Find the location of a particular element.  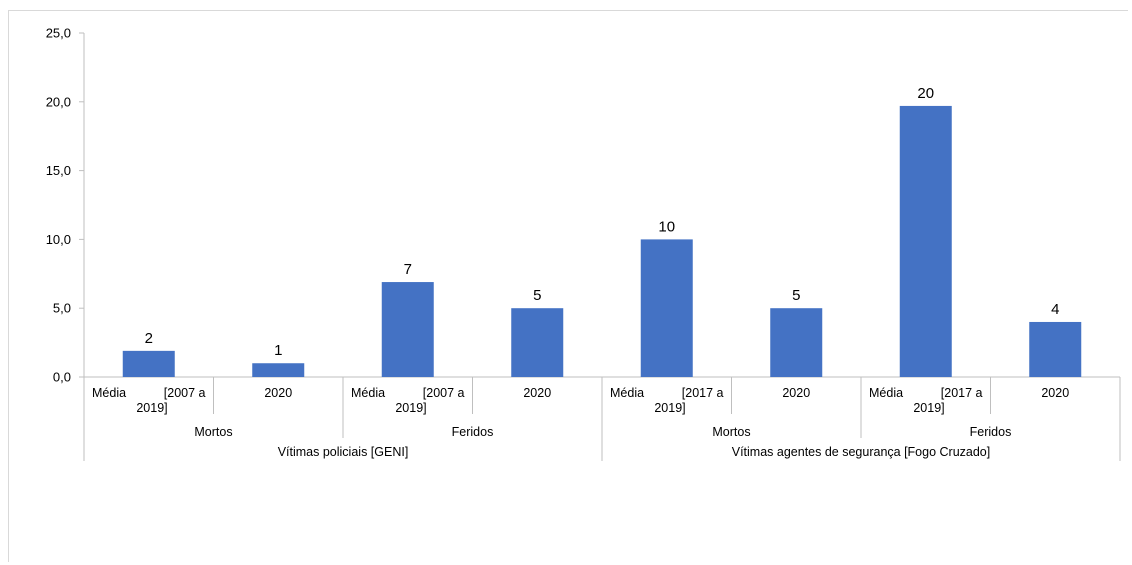

data-label: 10 is located at coordinates (666, 226).